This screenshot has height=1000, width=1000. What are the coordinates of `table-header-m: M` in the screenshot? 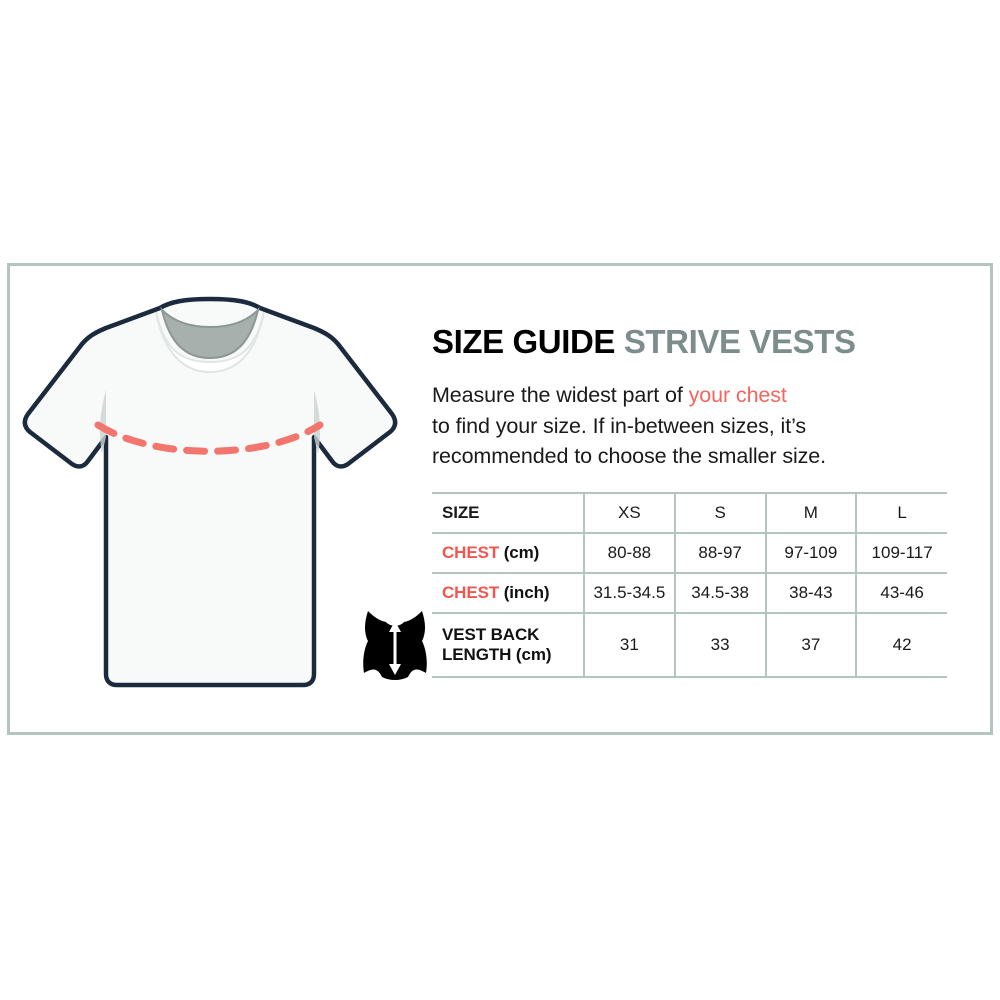 It's located at (811, 512).